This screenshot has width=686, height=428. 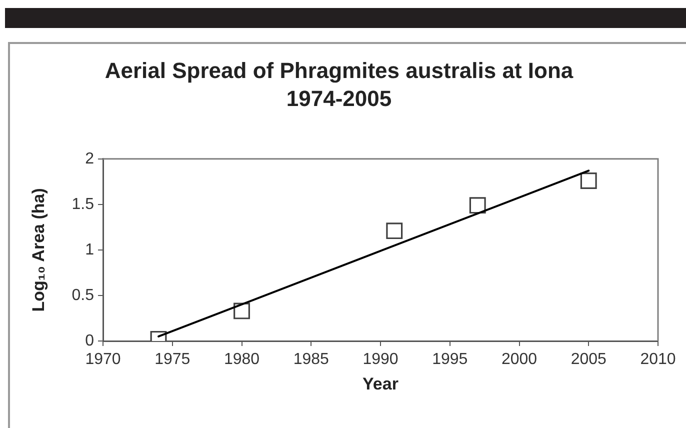 What do you see at coordinates (380, 384) in the screenshot?
I see `x-axis-title: Year` at bounding box center [380, 384].